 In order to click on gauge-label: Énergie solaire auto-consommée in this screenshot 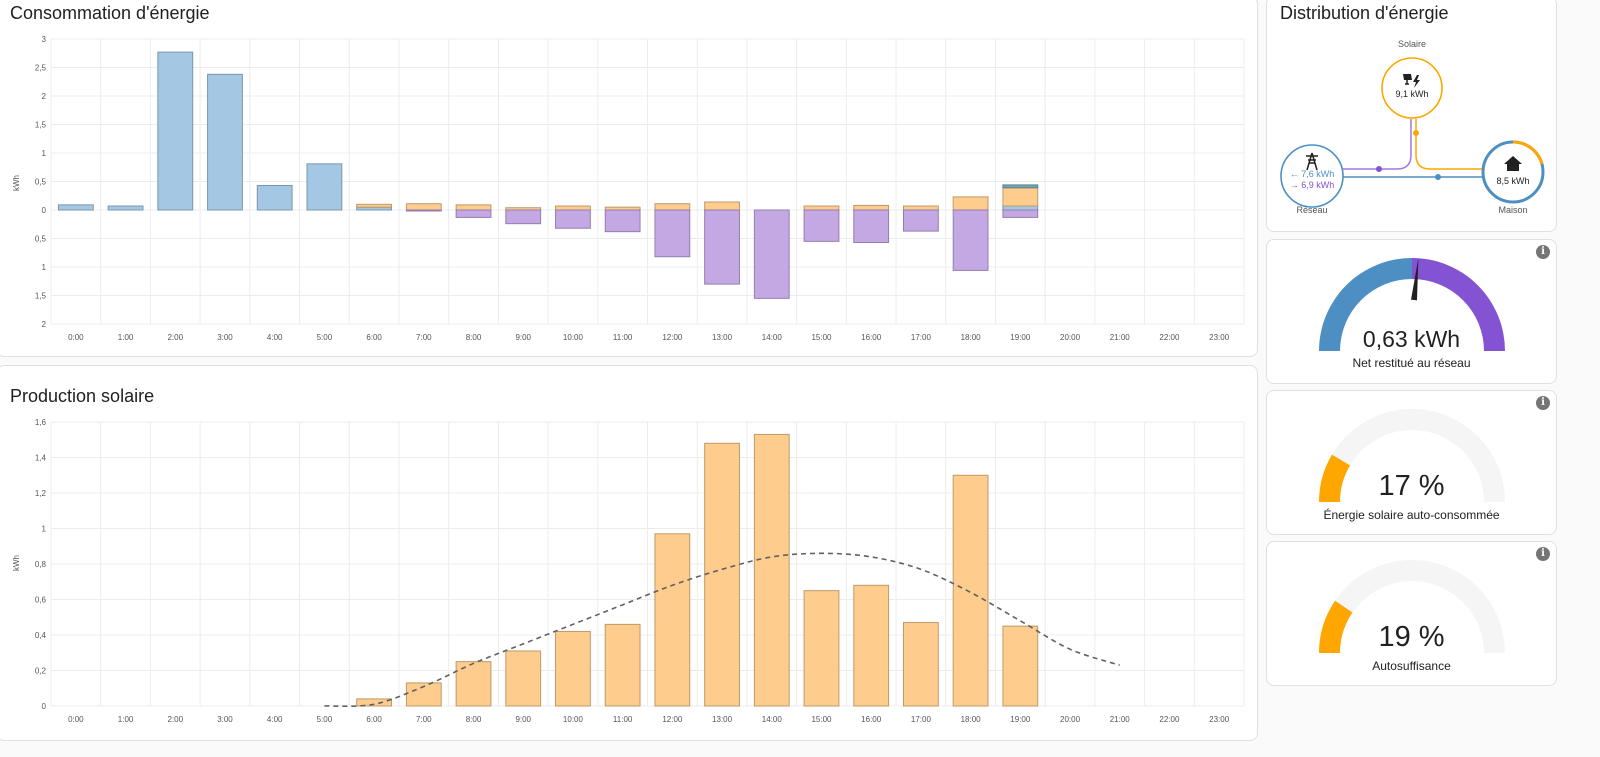, I will do `click(1411, 515)`.